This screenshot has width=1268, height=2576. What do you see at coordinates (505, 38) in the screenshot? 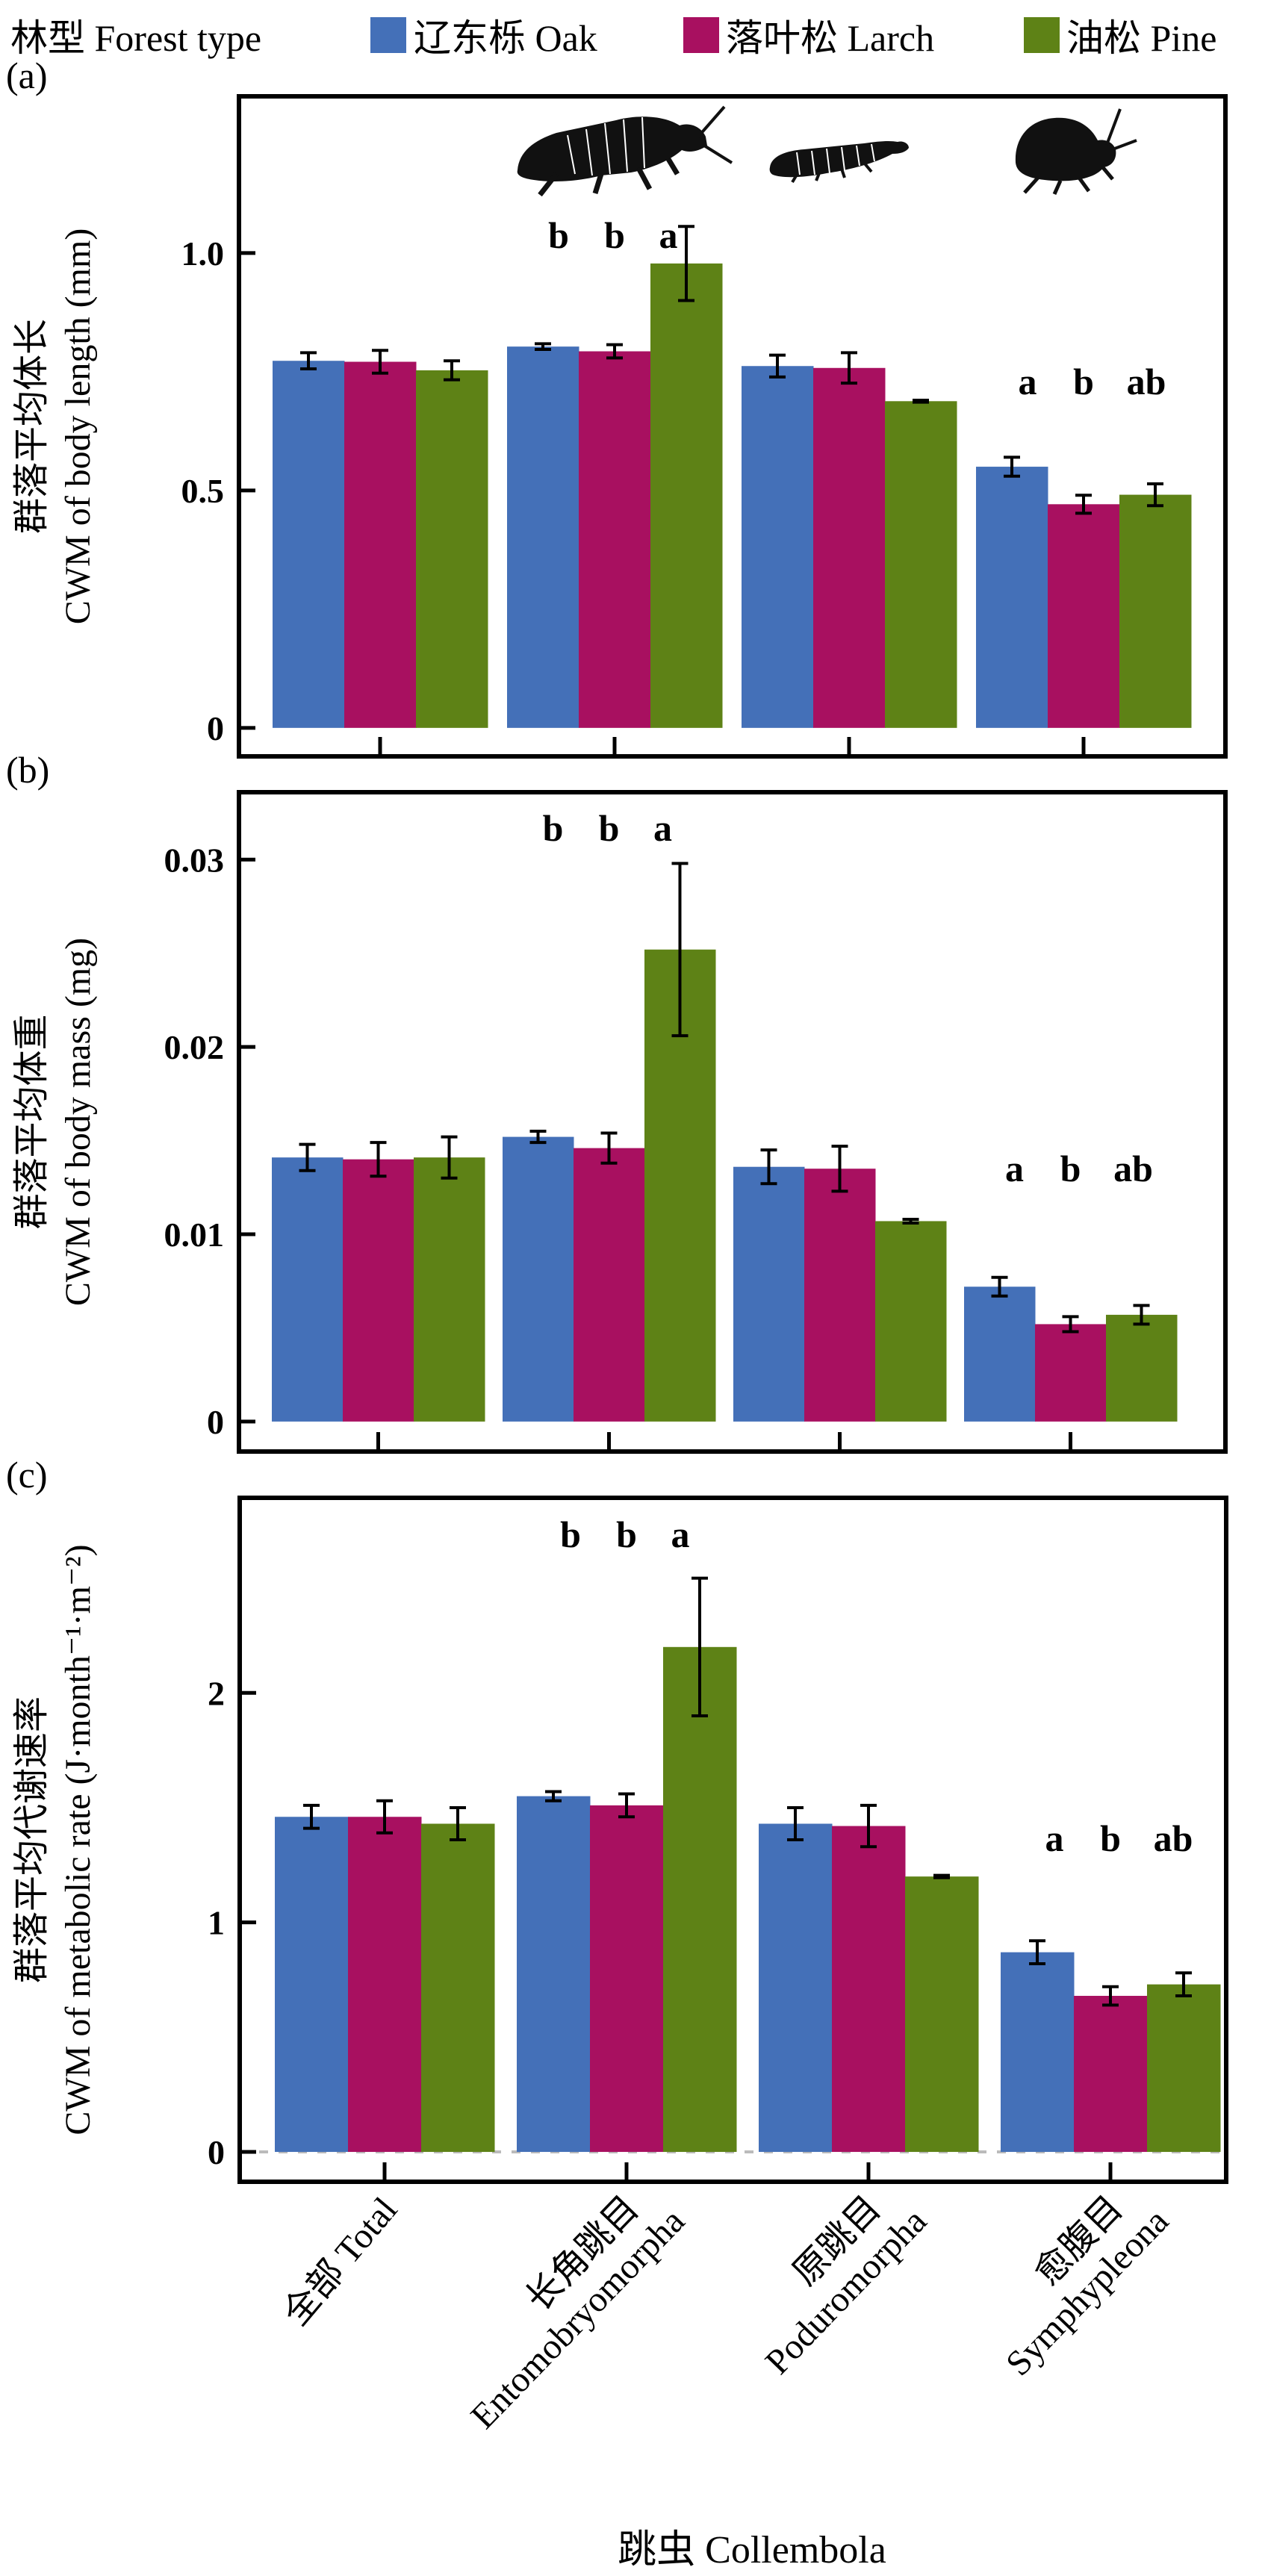
I see `legend-label-oak: 辽东栎 Oak` at bounding box center [505, 38].